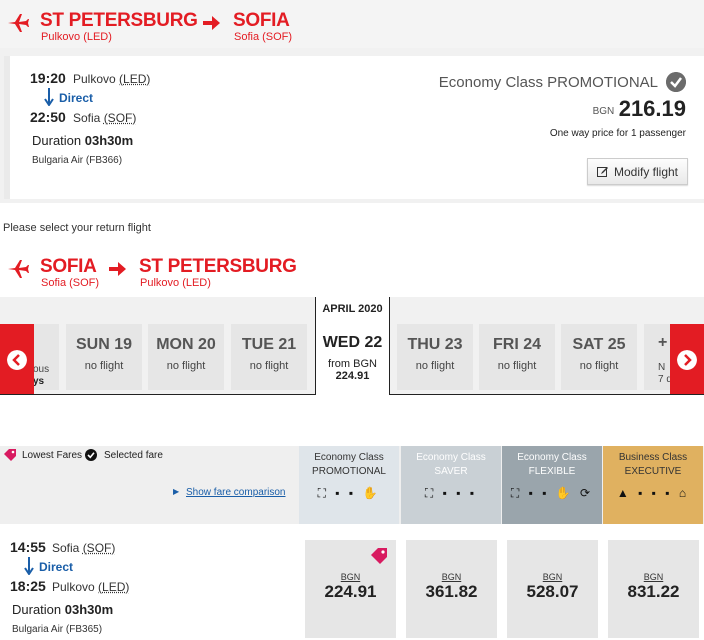 The height and width of the screenshot is (640, 704). I want to click on caret-right-icon: ▶, so click(176, 491).